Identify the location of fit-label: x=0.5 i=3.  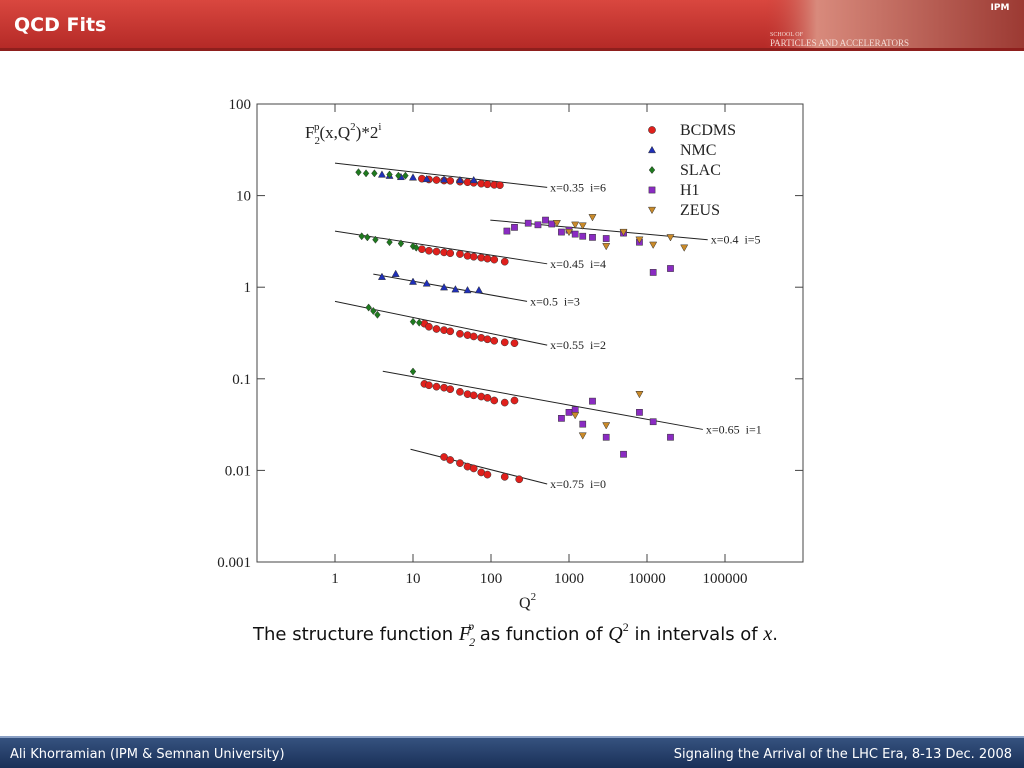
(555, 301).